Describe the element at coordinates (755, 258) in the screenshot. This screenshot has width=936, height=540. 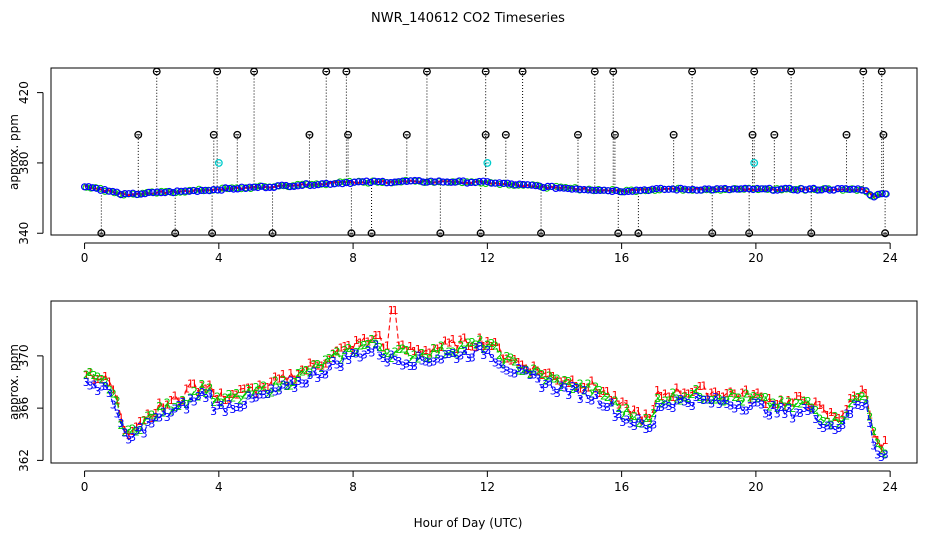
I see `top-x-tick-label: 20` at that location.